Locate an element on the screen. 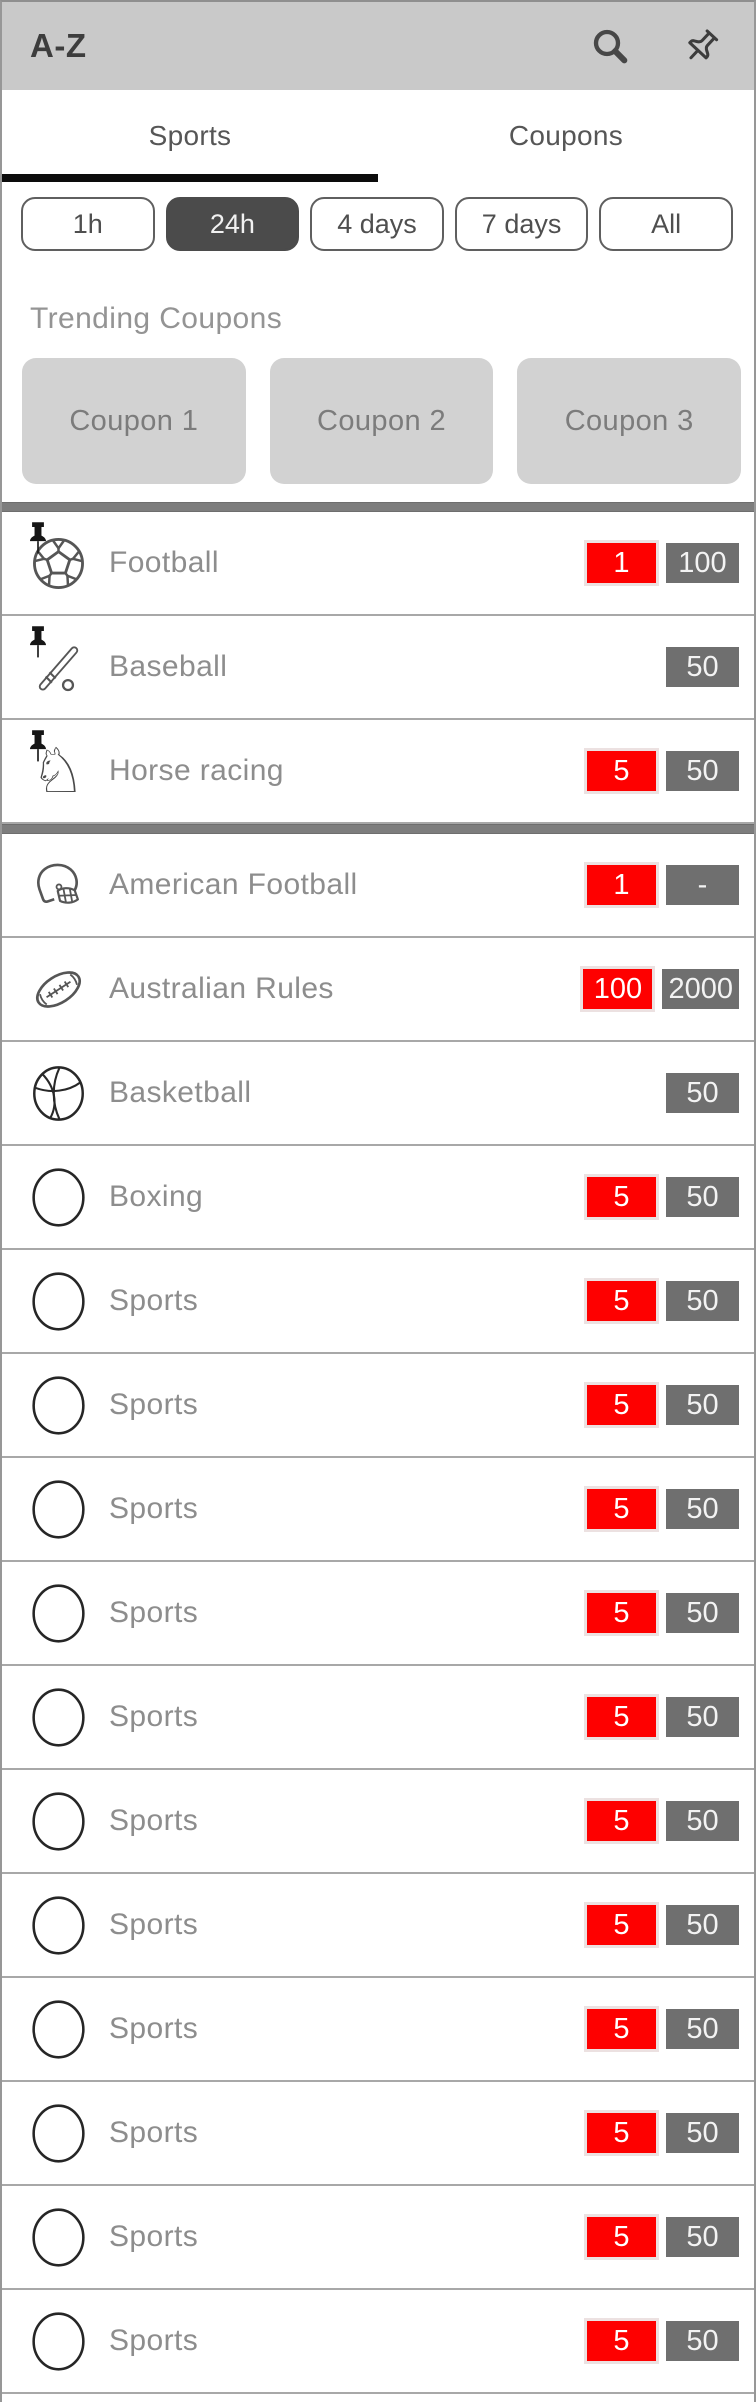 This screenshot has width=756, height=2402. event-count-badge: 100 is located at coordinates (702, 563).